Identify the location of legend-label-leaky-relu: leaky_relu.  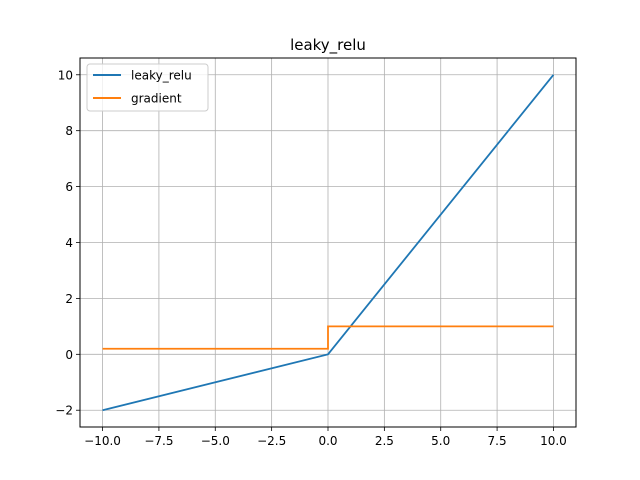
(161, 76).